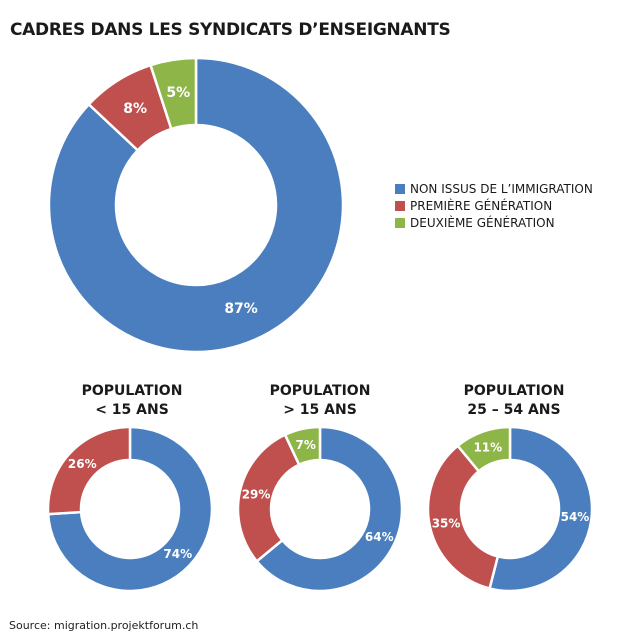 This screenshot has width=640, height=640. I want to click on slice-under-15-premiere-generation, so click(89, 470).